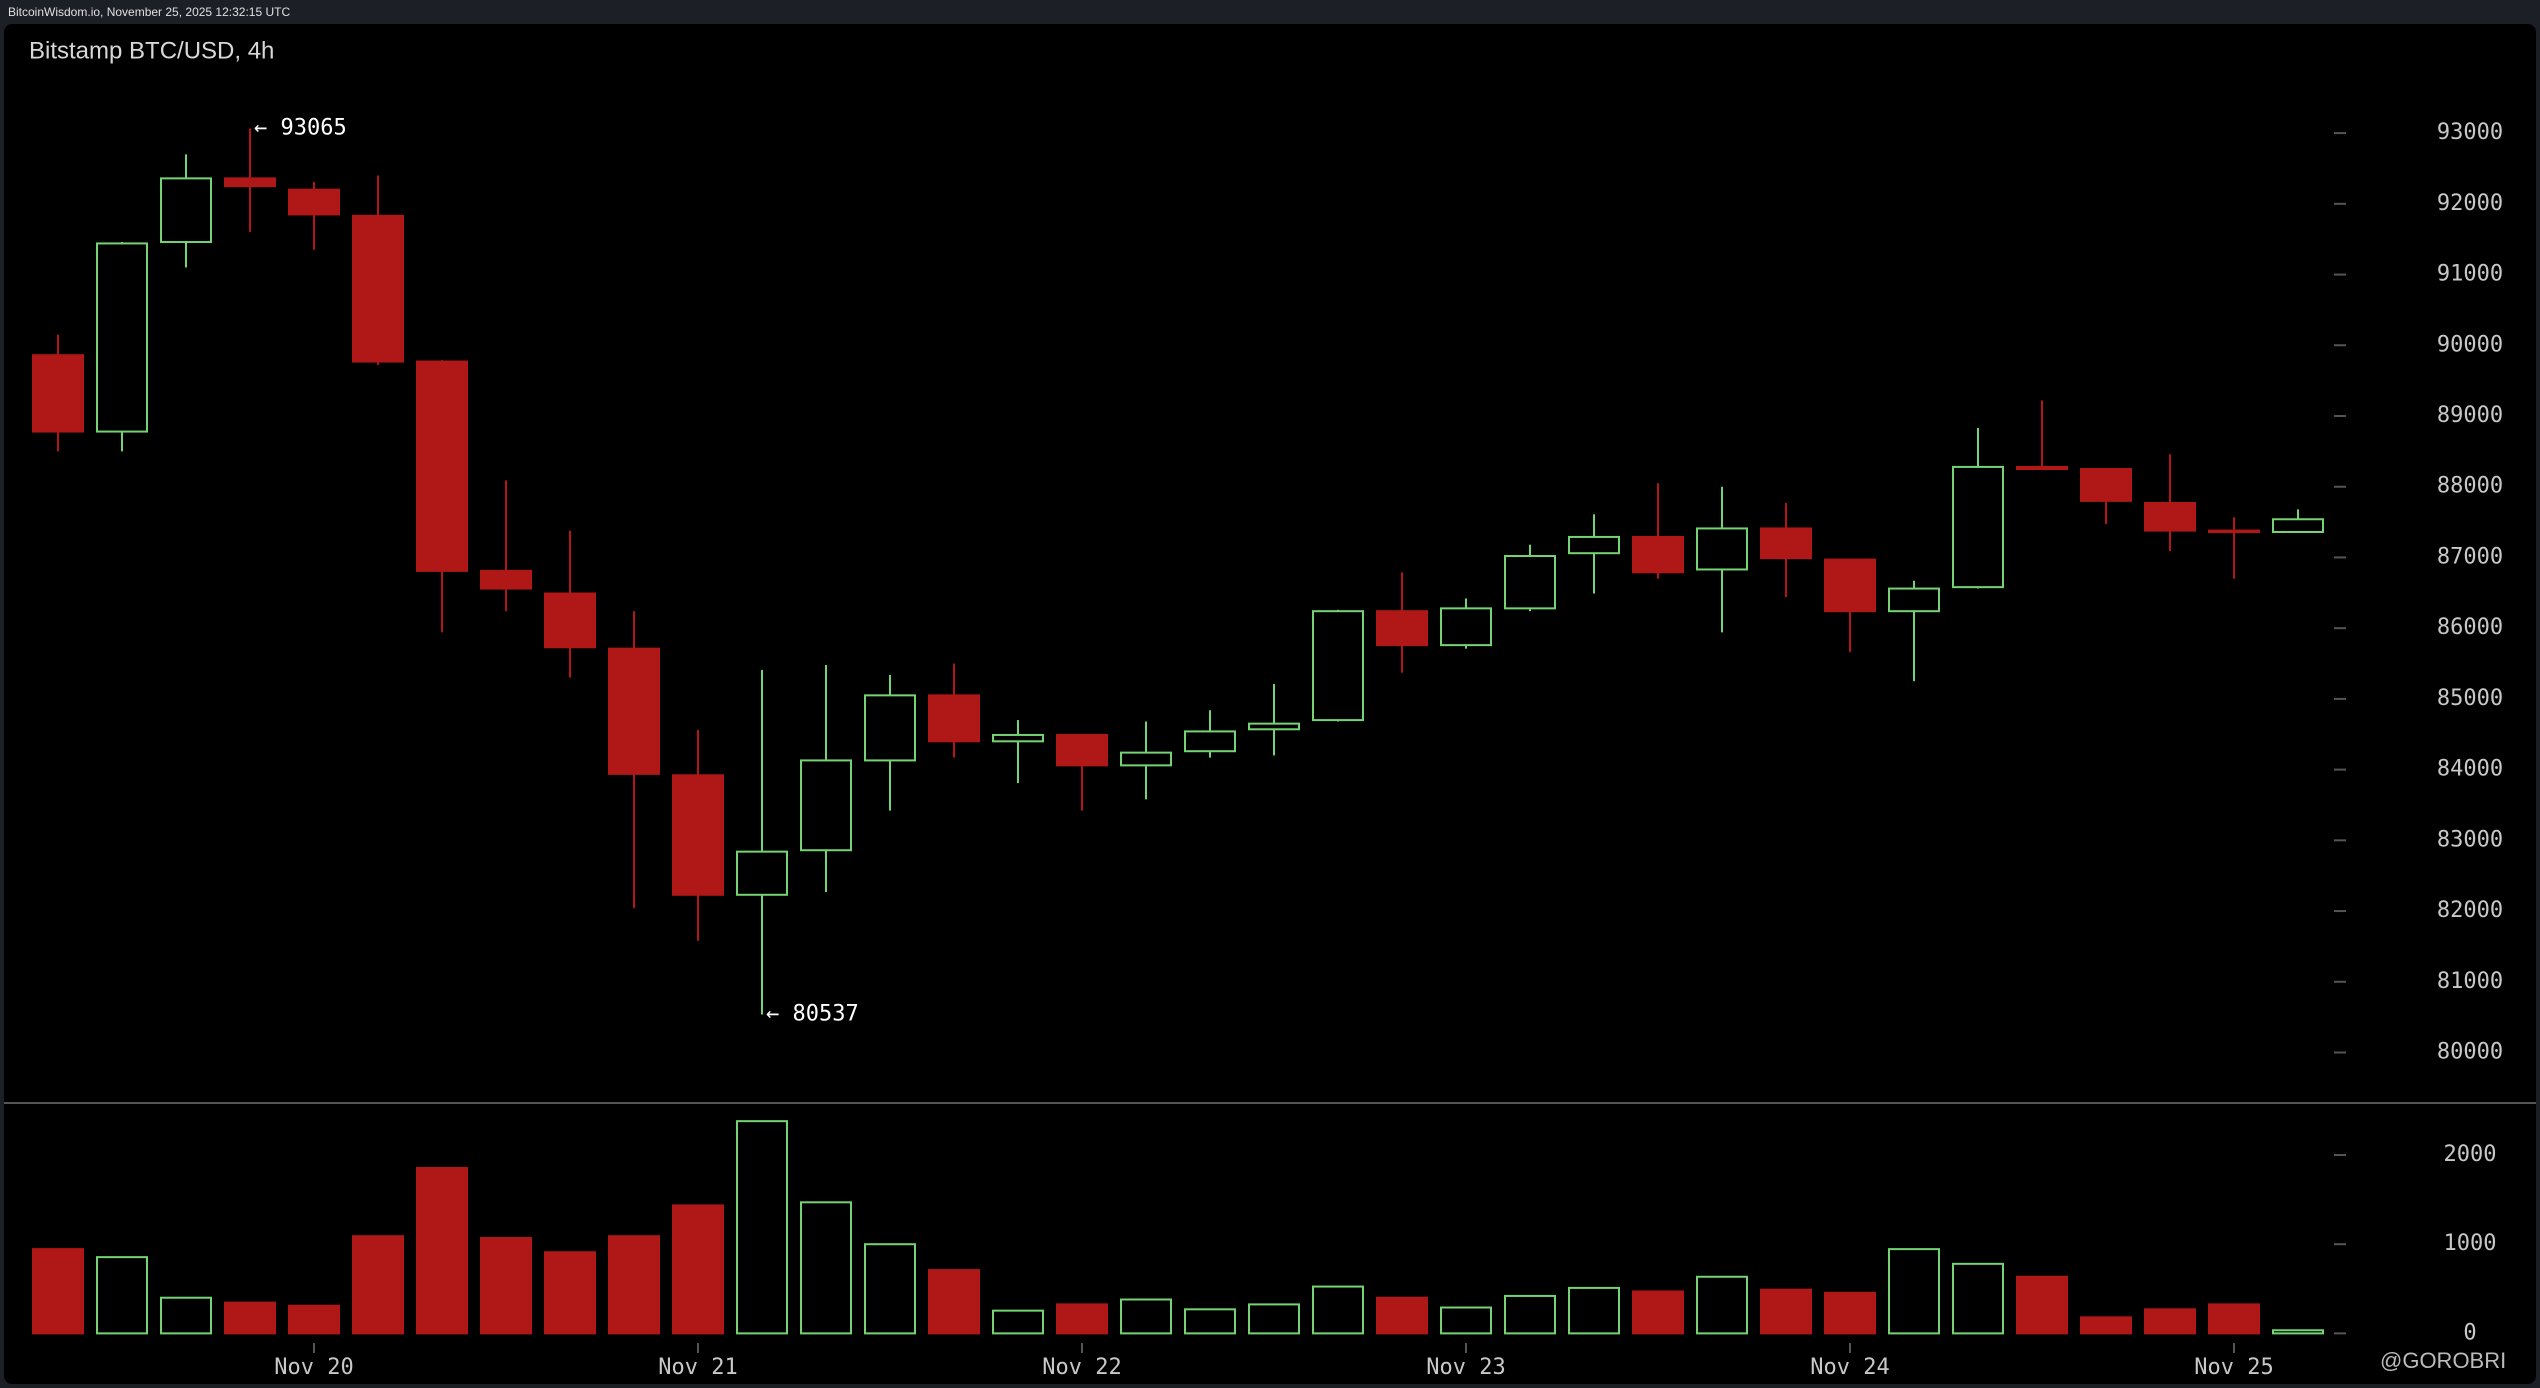 This screenshot has height=1388, width=2540. Describe the element at coordinates (2470, 132) in the screenshot. I see `y-tick-label: 93000` at that location.